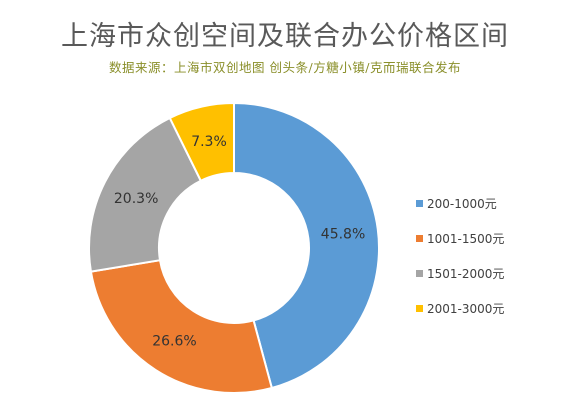  What do you see at coordinates (462, 204) in the screenshot?
I see `legend-label-1: 200-1000元` at bounding box center [462, 204].